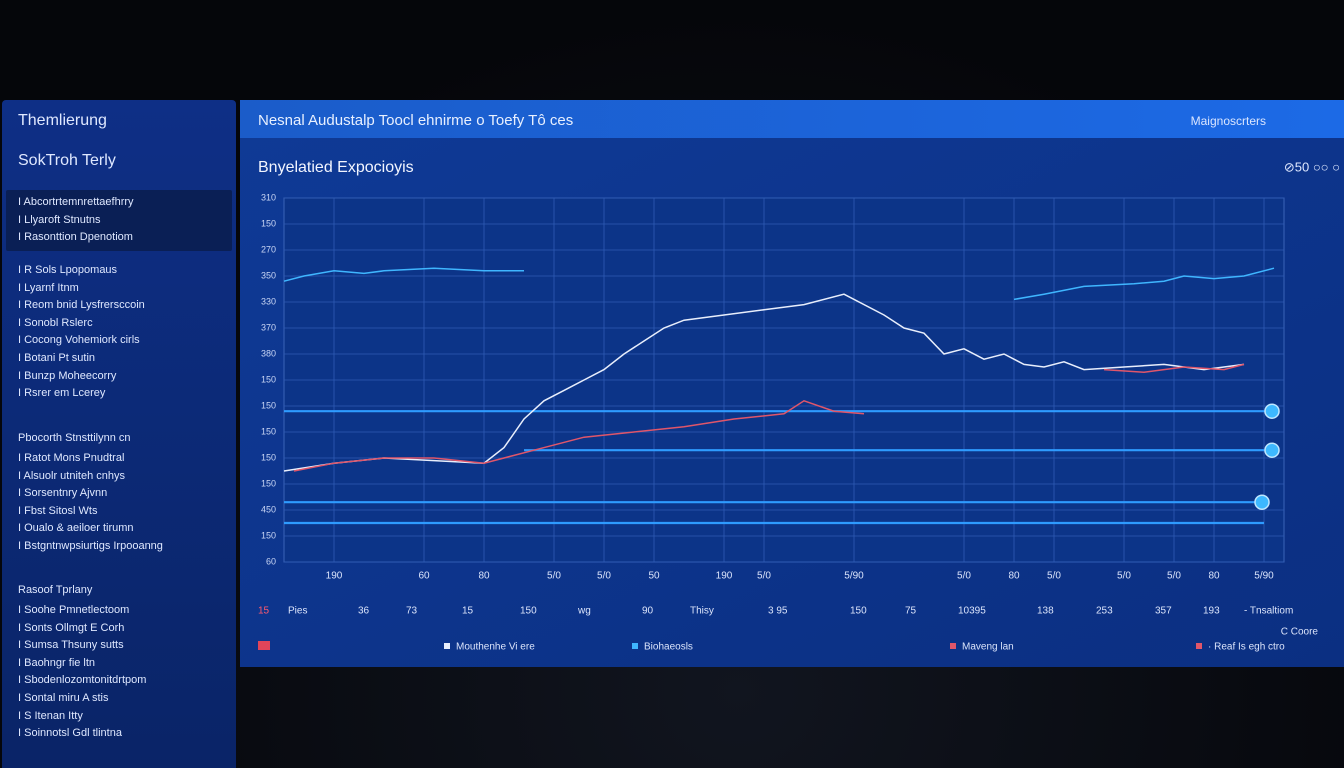 The width and height of the screenshot is (1344, 768). What do you see at coordinates (858, 611) in the screenshot?
I see `footer-value: 150` at bounding box center [858, 611].